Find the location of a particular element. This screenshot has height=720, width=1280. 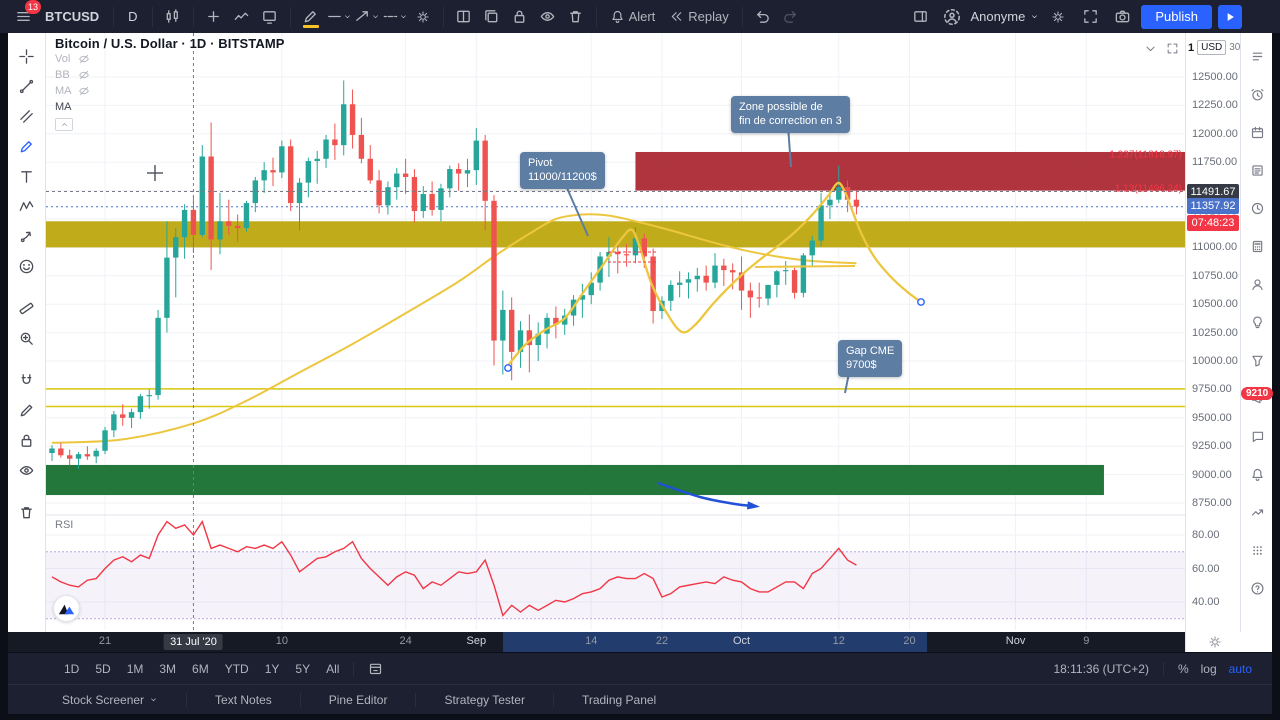

range-button-5d: 5D is located at coordinates (103, 668).